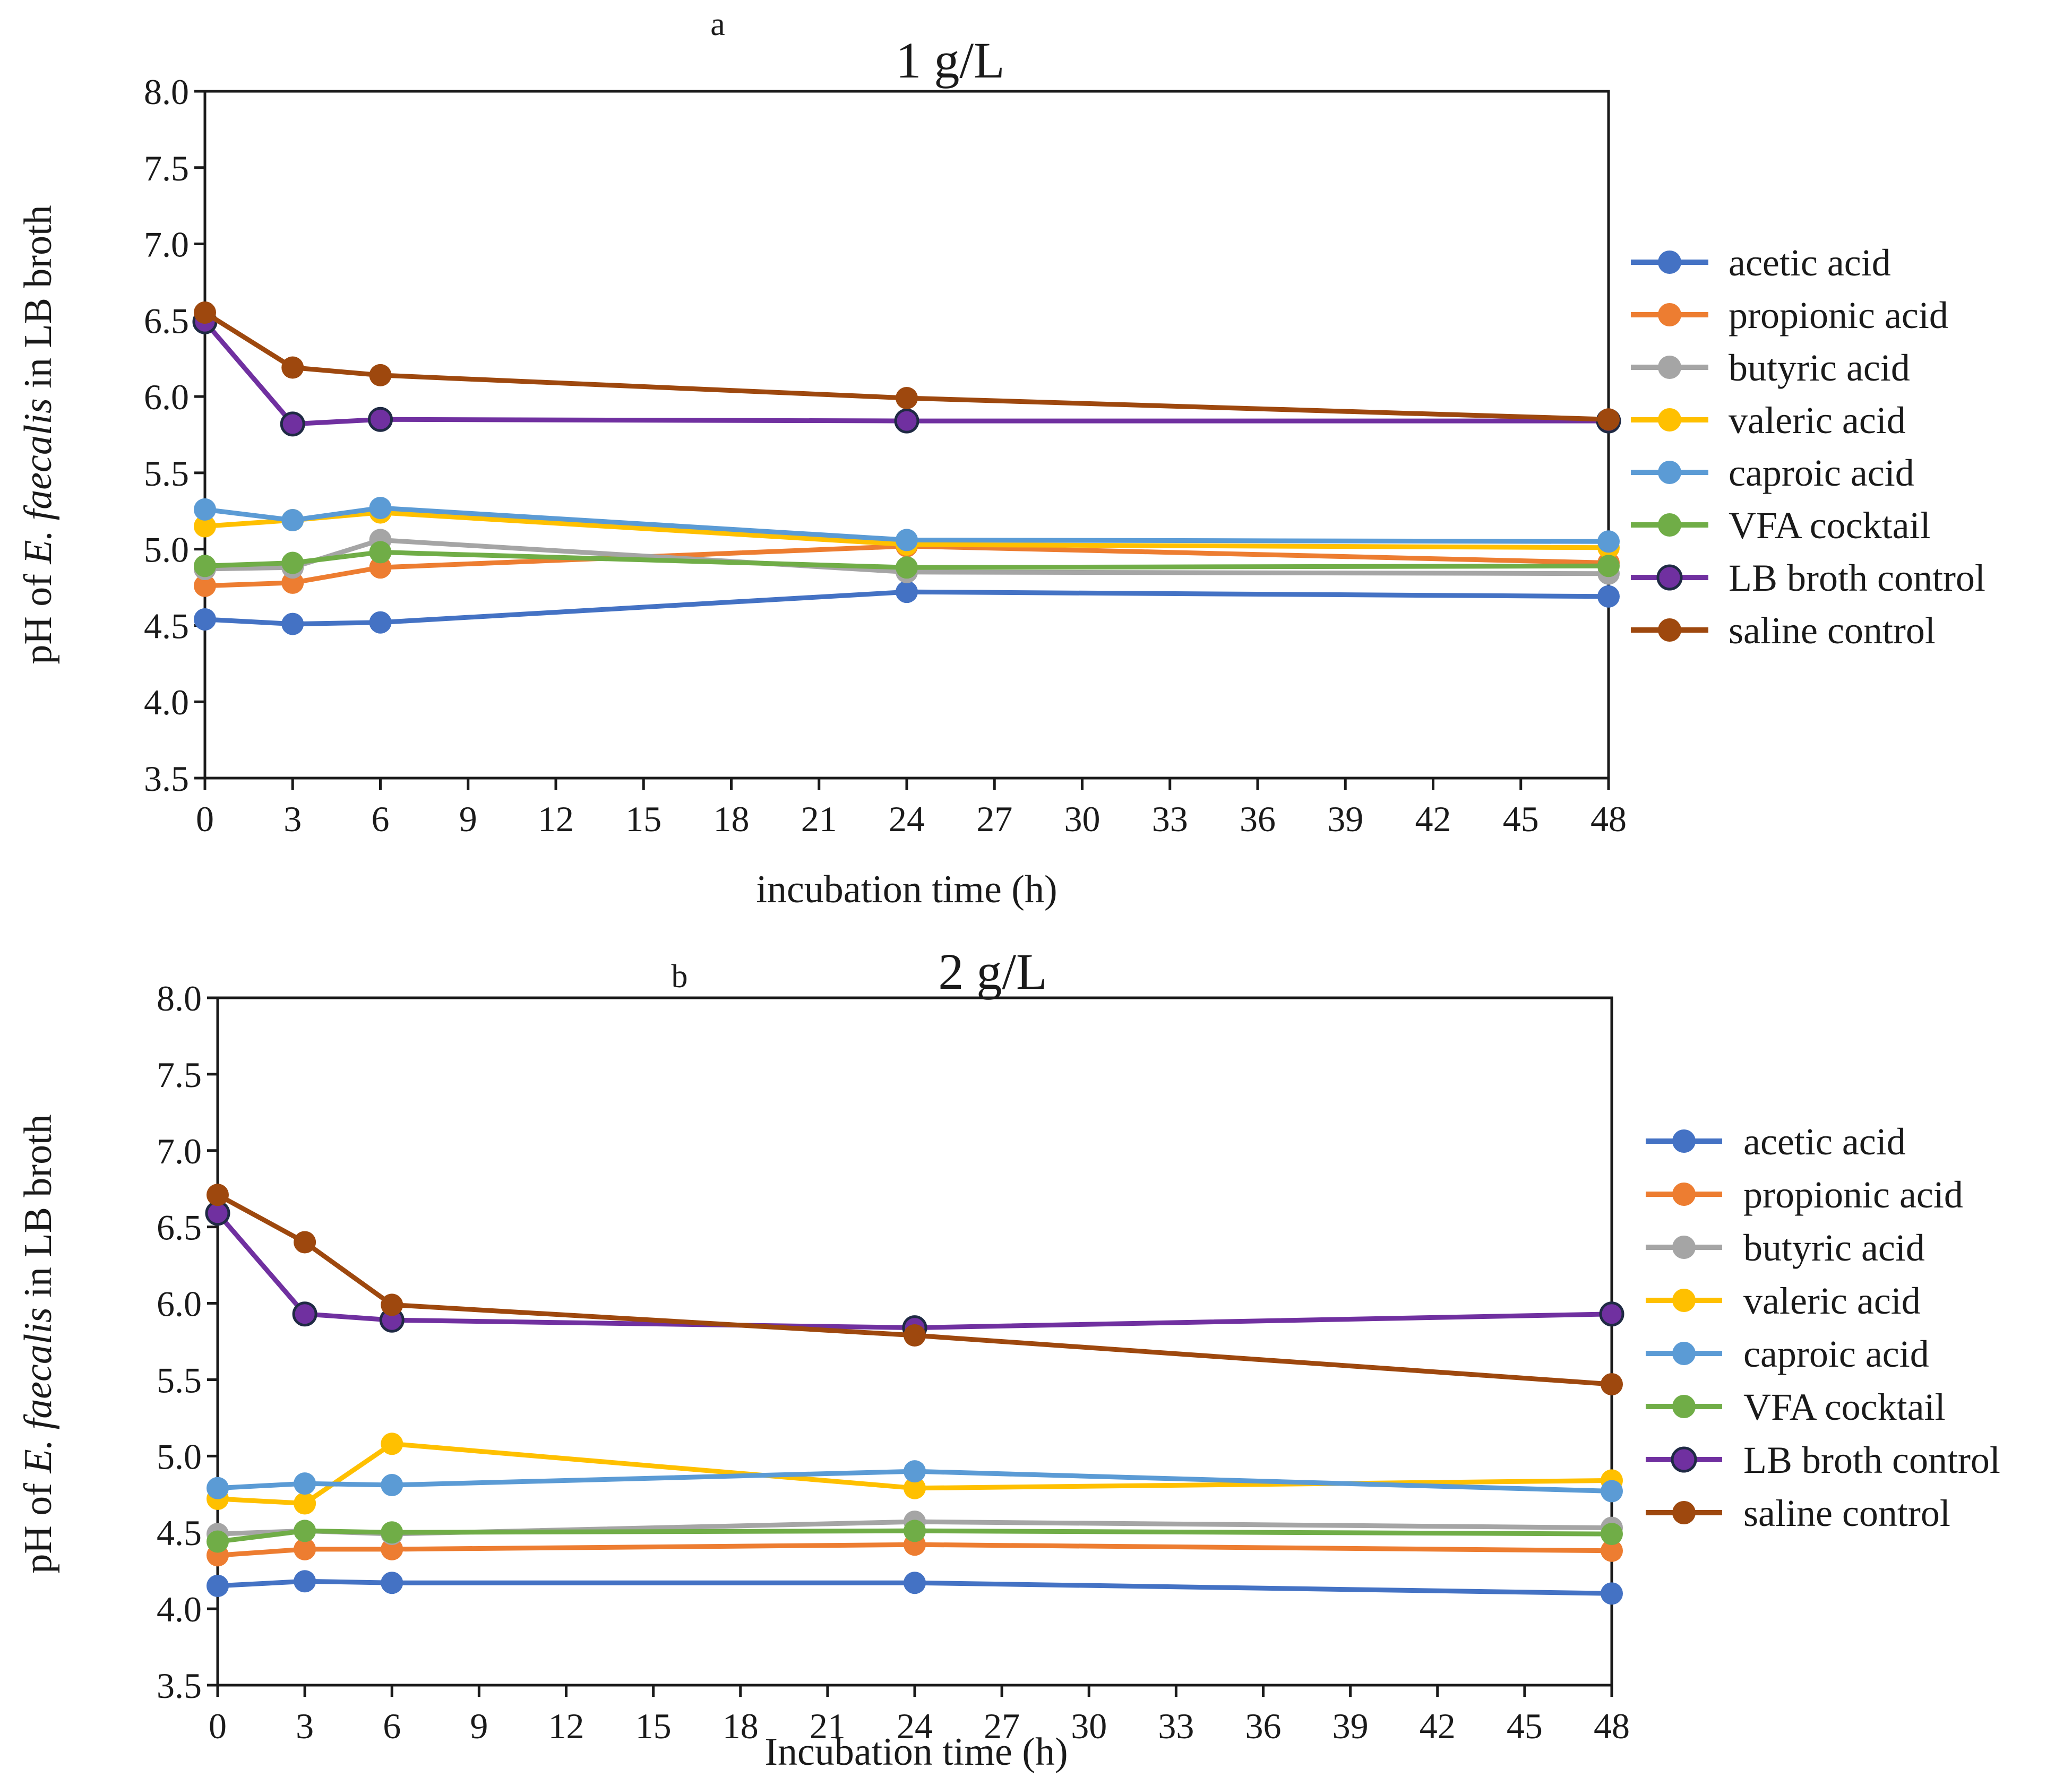 The height and width of the screenshot is (1786, 2072). Describe the element at coordinates (653, 1726) in the screenshot. I see `x-tick-label: 15` at that location.